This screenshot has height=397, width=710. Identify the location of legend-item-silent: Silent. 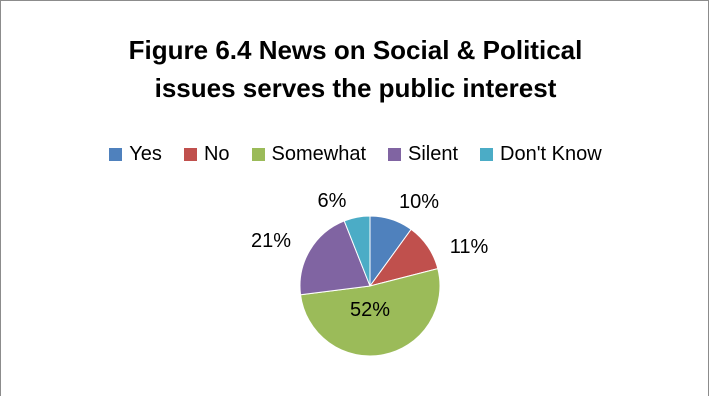
(423, 154).